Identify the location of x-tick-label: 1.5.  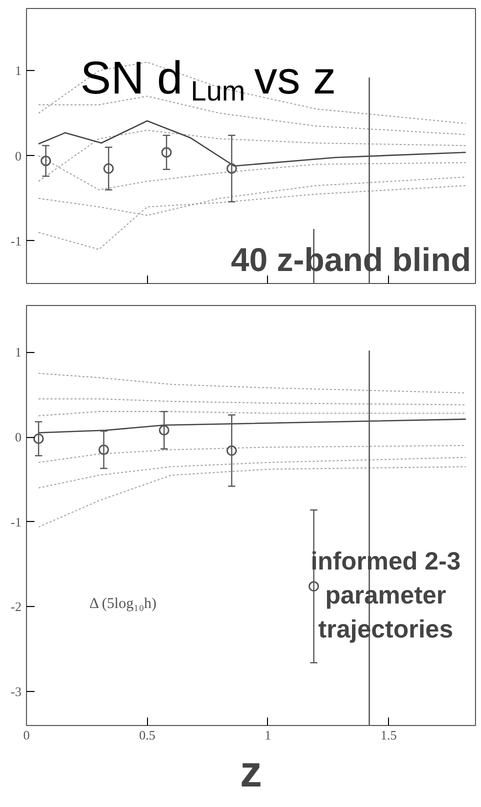
(388, 735).